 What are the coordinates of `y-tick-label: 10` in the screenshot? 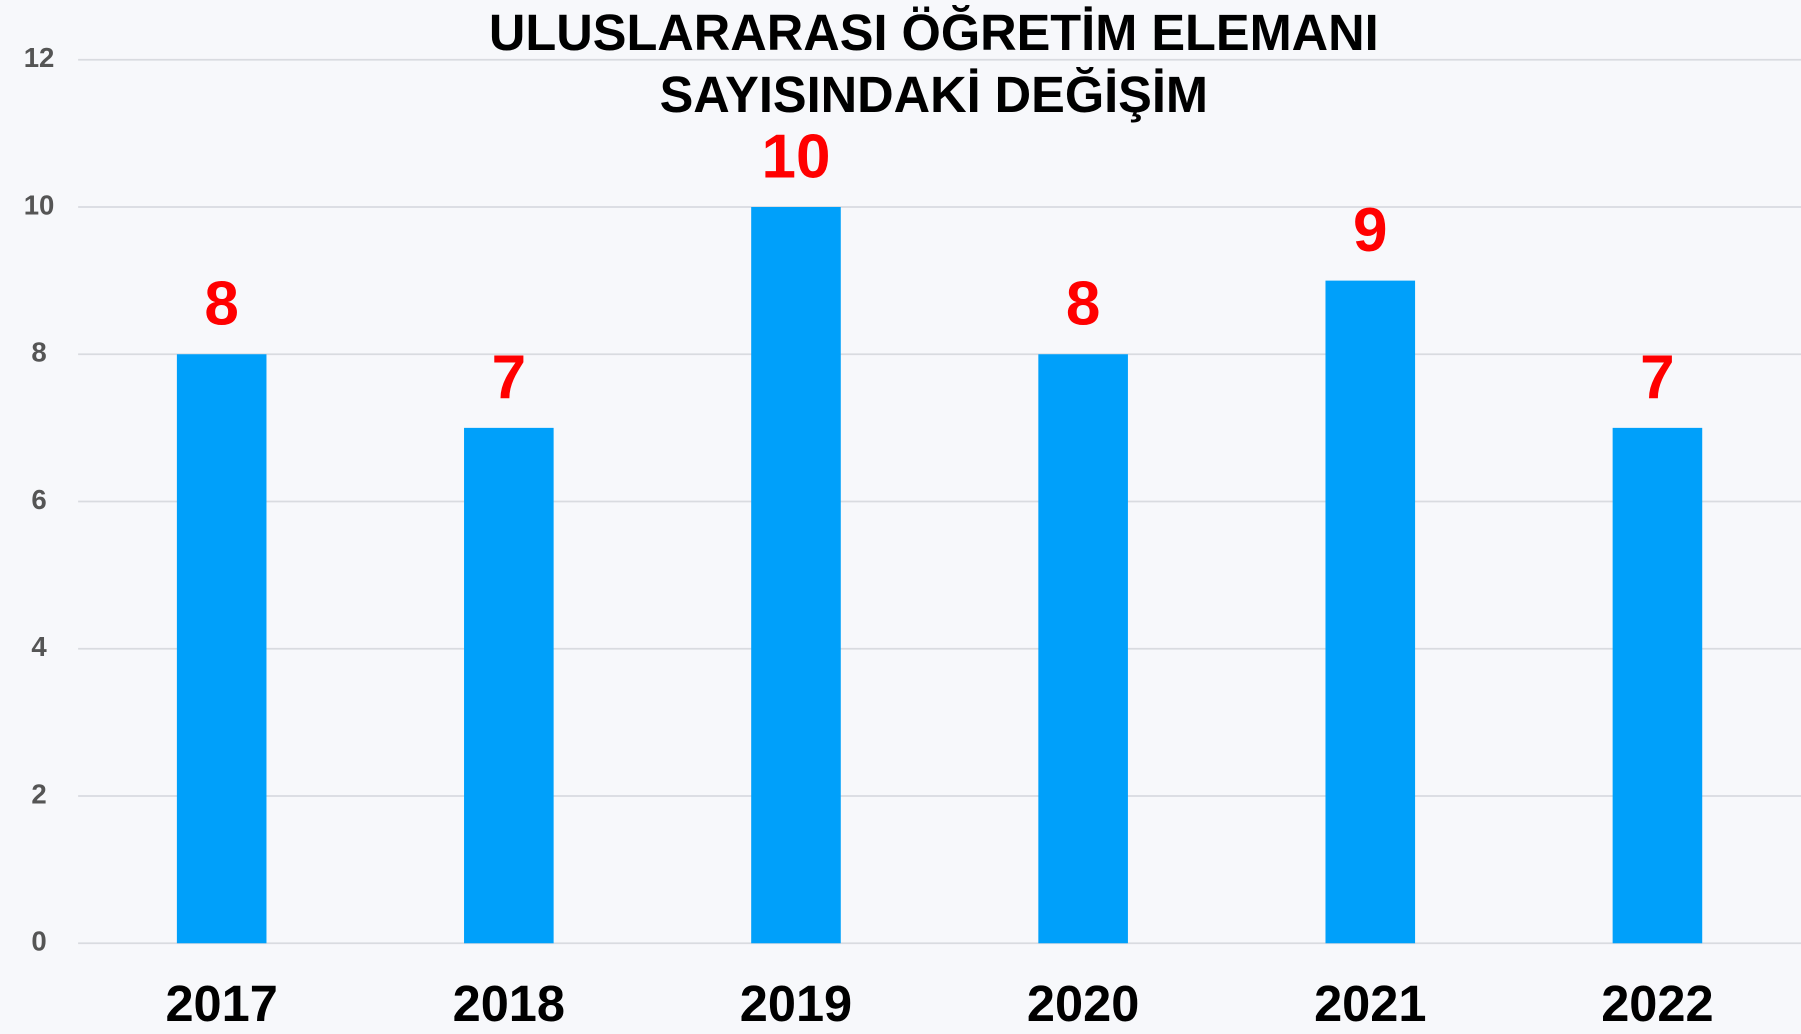 It's located at (39, 204).